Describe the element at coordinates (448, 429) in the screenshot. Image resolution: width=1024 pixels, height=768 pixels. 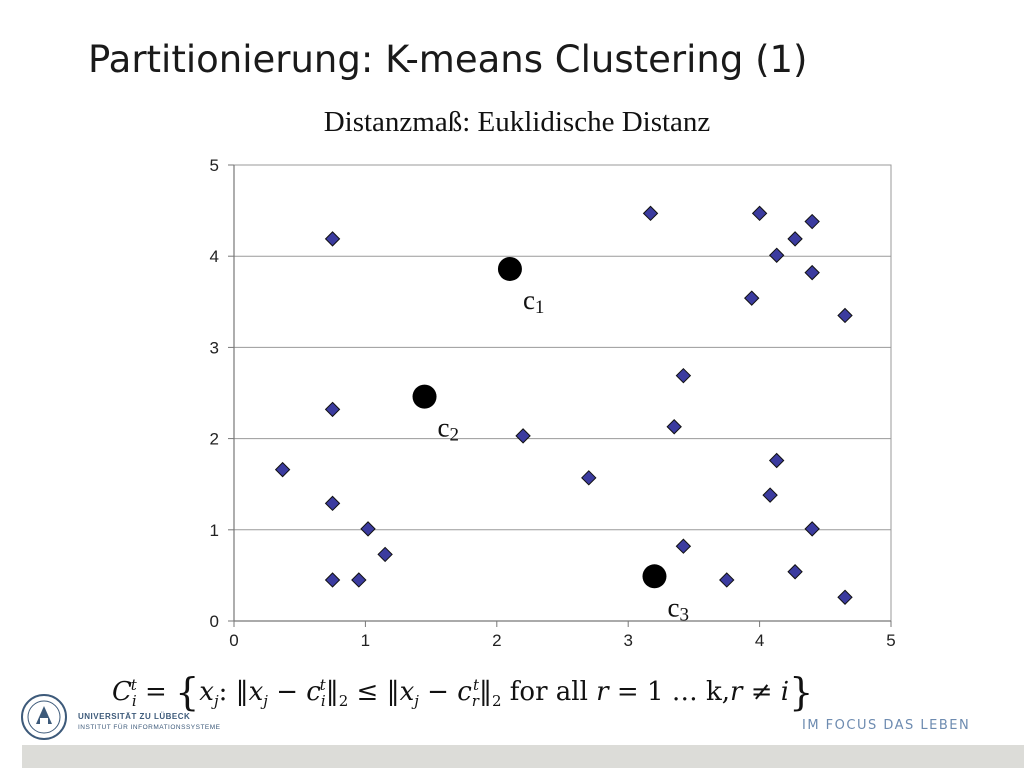
I see `centroid-label: c2` at that location.